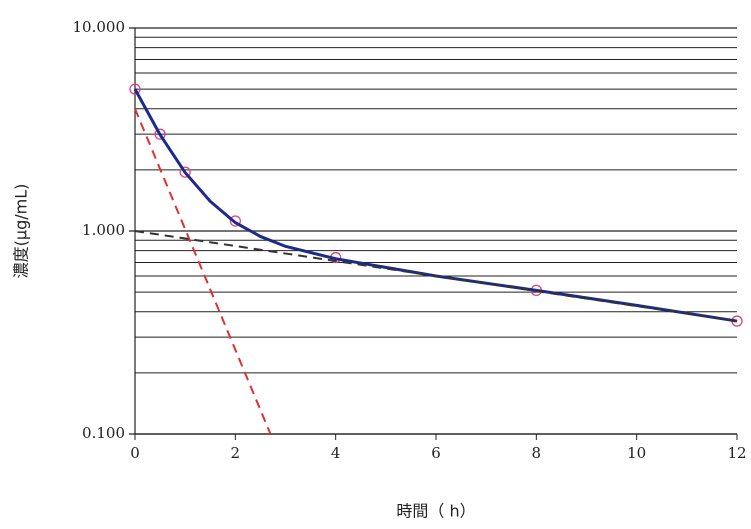  Describe the element at coordinates (436, 453) in the screenshot. I see `x-tick-label: 6` at that location.